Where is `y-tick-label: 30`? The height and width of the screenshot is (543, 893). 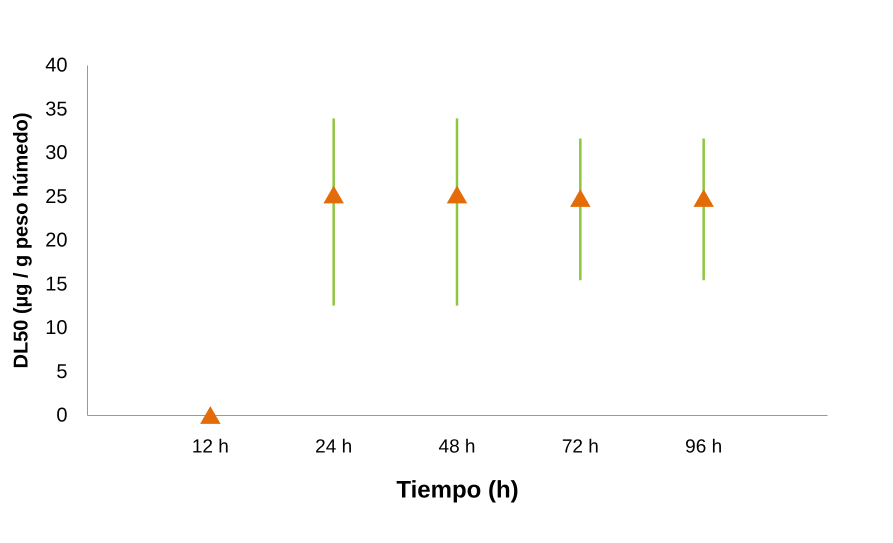
y-tick-label: 30 is located at coordinates (56, 153).